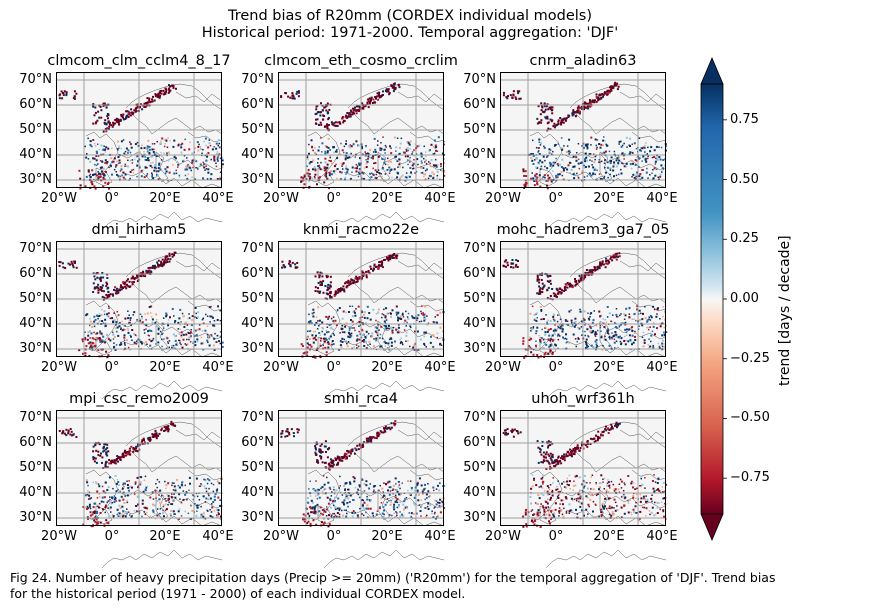 The height and width of the screenshot is (612, 872). What do you see at coordinates (139, 61) in the screenshot?
I see `panel-title-clmcom-clm-cclm4-8-17: clmcom_clm_cclm4_8_17` at bounding box center [139, 61].